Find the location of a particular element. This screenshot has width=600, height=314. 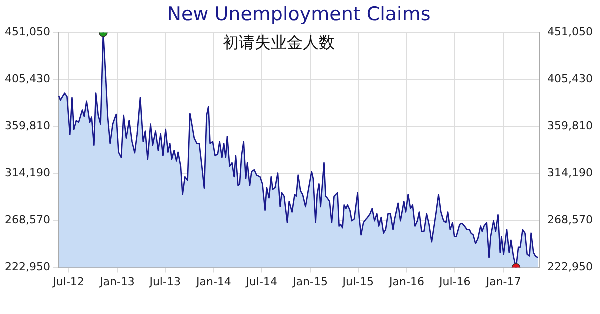

y2-tick-label: 268,570 is located at coordinates (571, 220).